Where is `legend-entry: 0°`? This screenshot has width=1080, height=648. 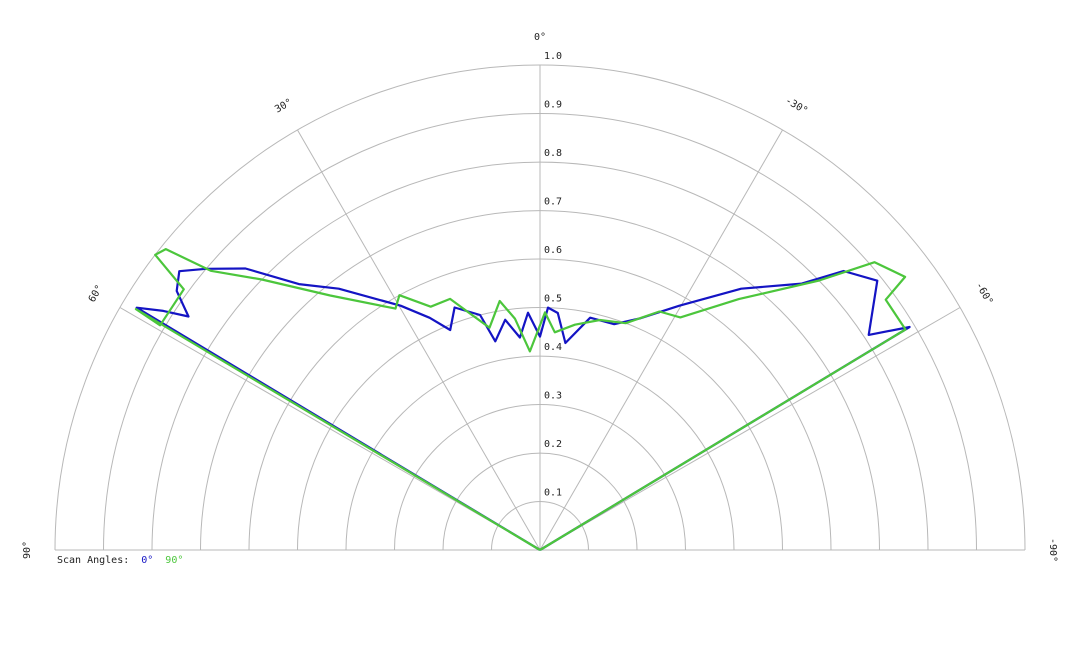
legend-entry: 0° is located at coordinates (147, 560).